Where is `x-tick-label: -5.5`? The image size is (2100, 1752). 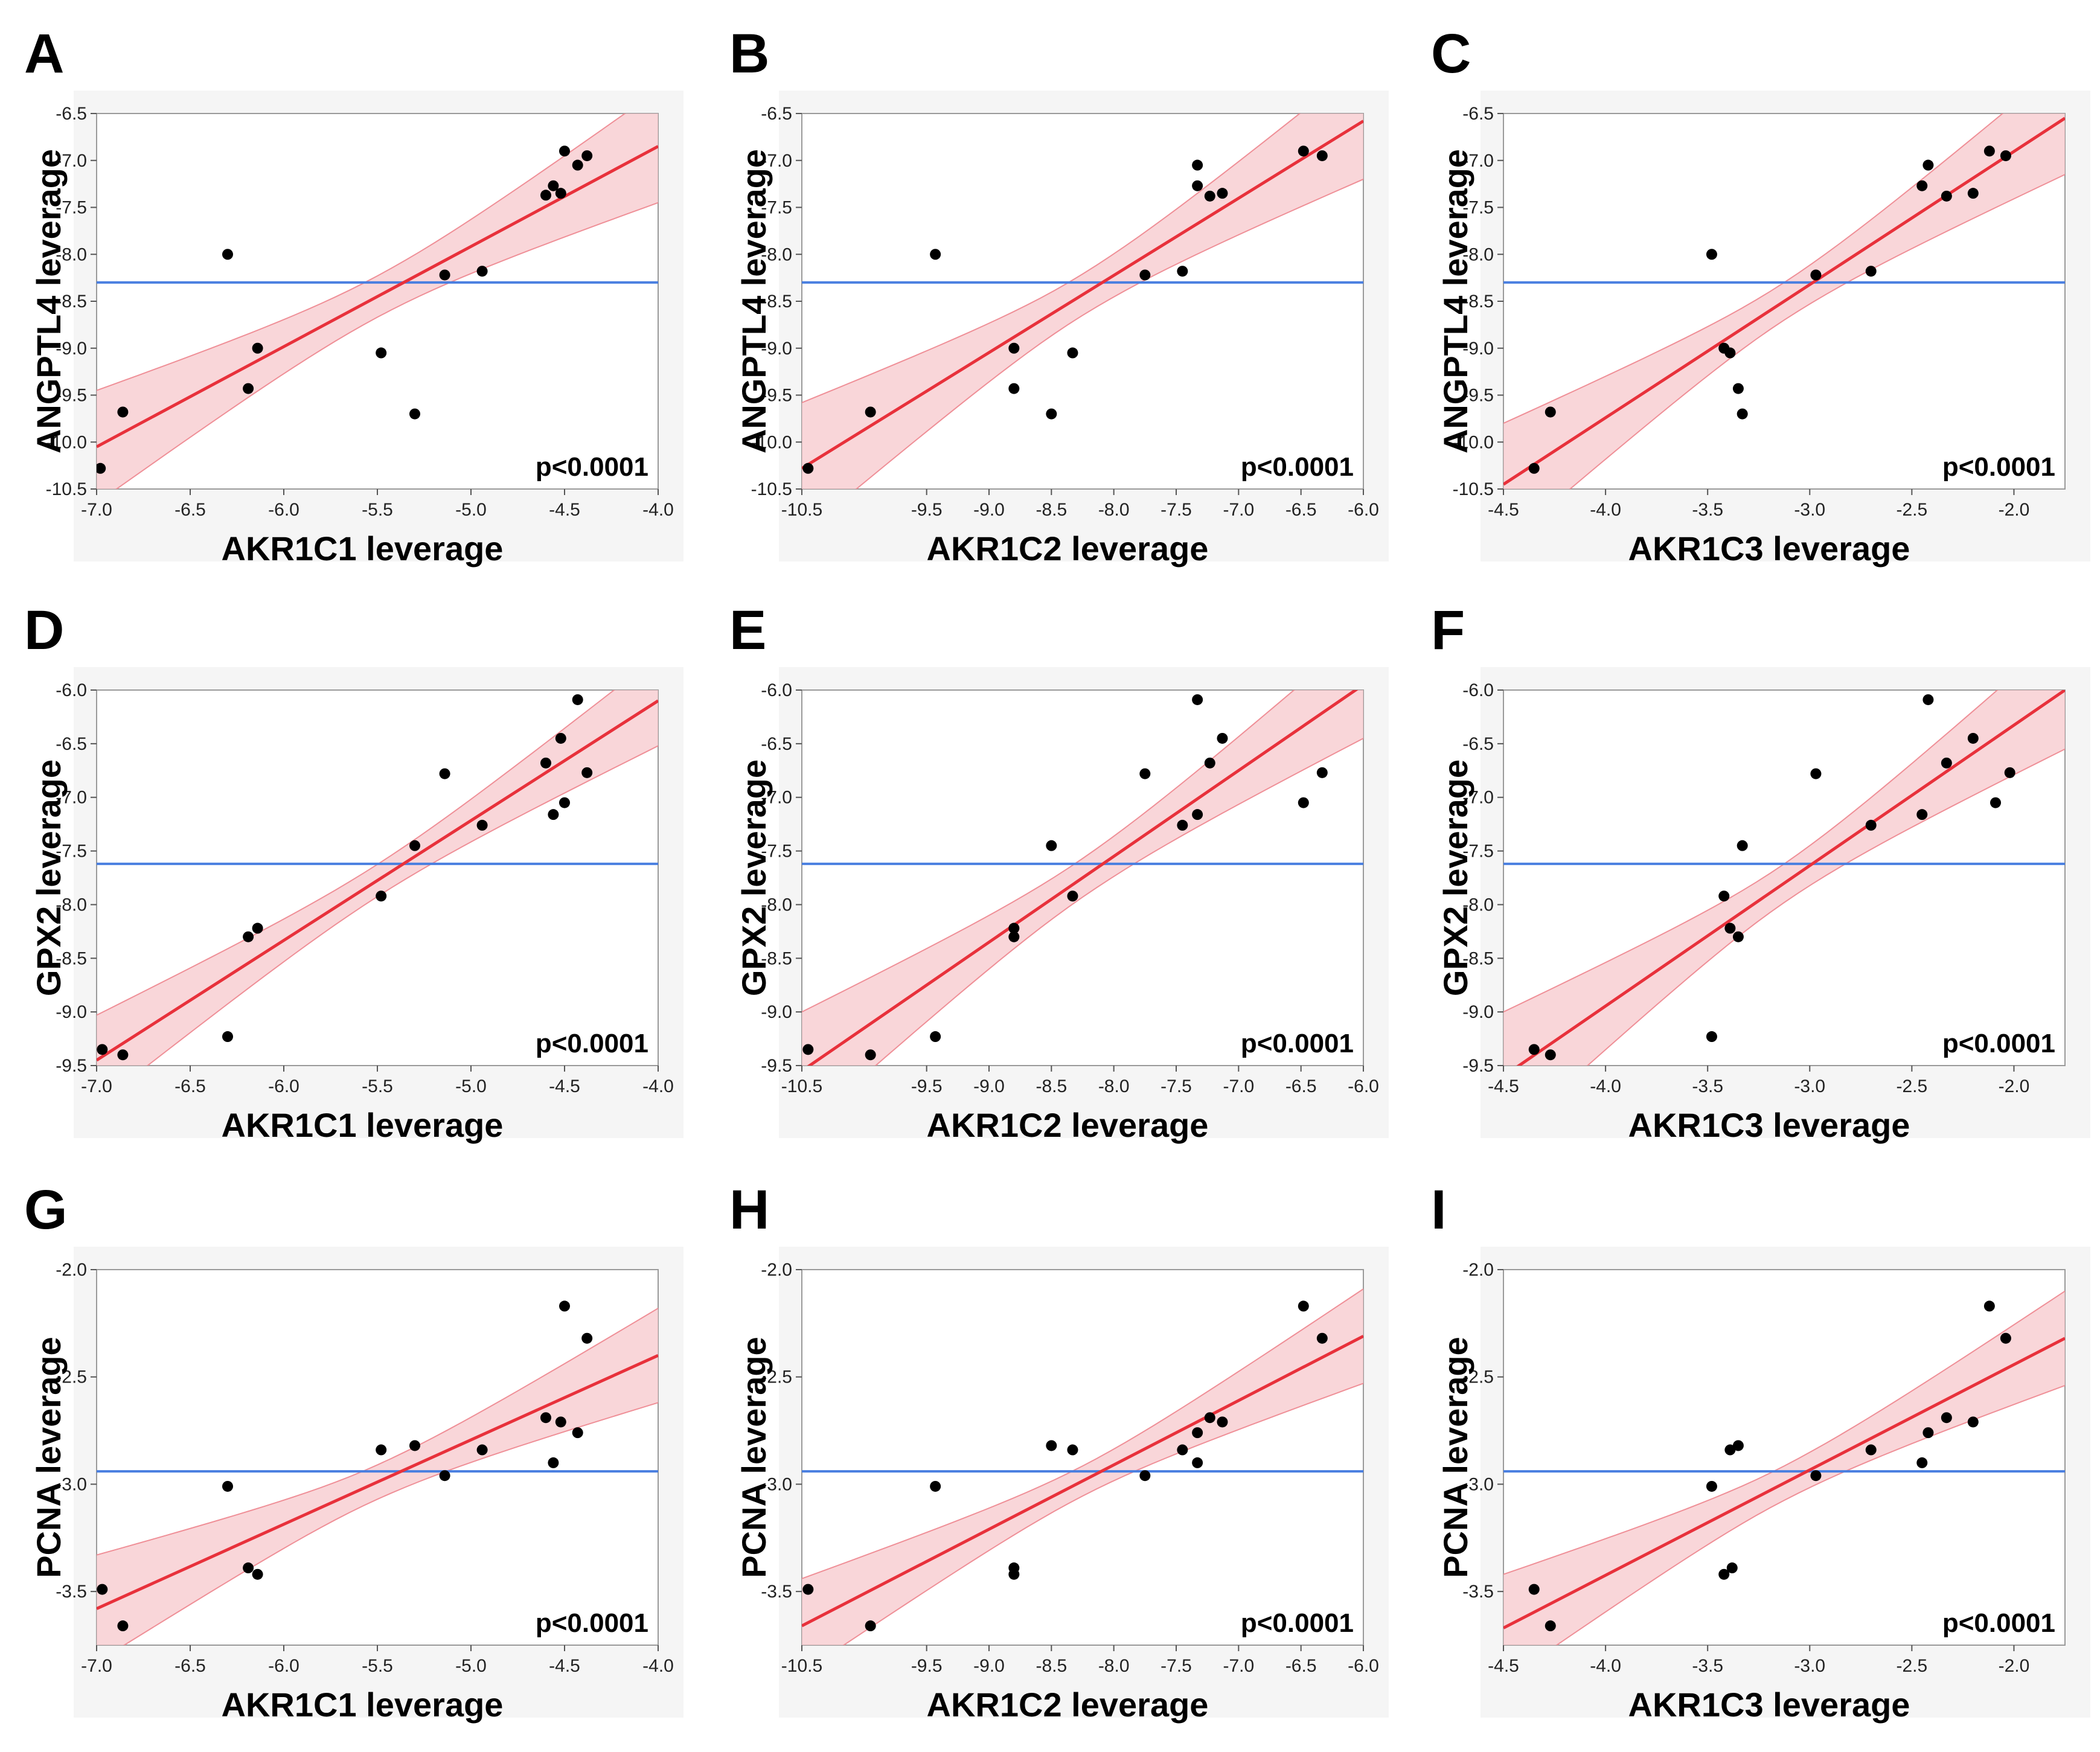 x-tick-label: -5.5 is located at coordinates (377, 1666).